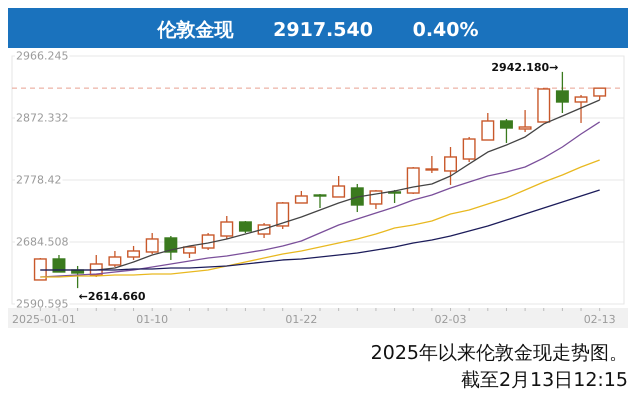 This screenshot has height=405, width=636. I want to click on x-tick-label: 01-10, so click(152, 319).